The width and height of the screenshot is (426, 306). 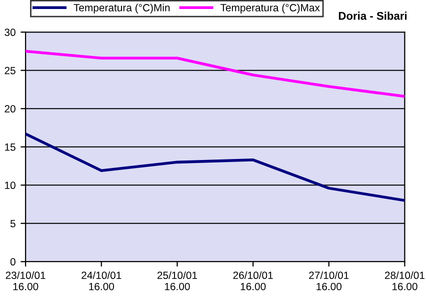 I want to click on x-tick-label: 23/10/01 16.00, so click(x=26, y=280).